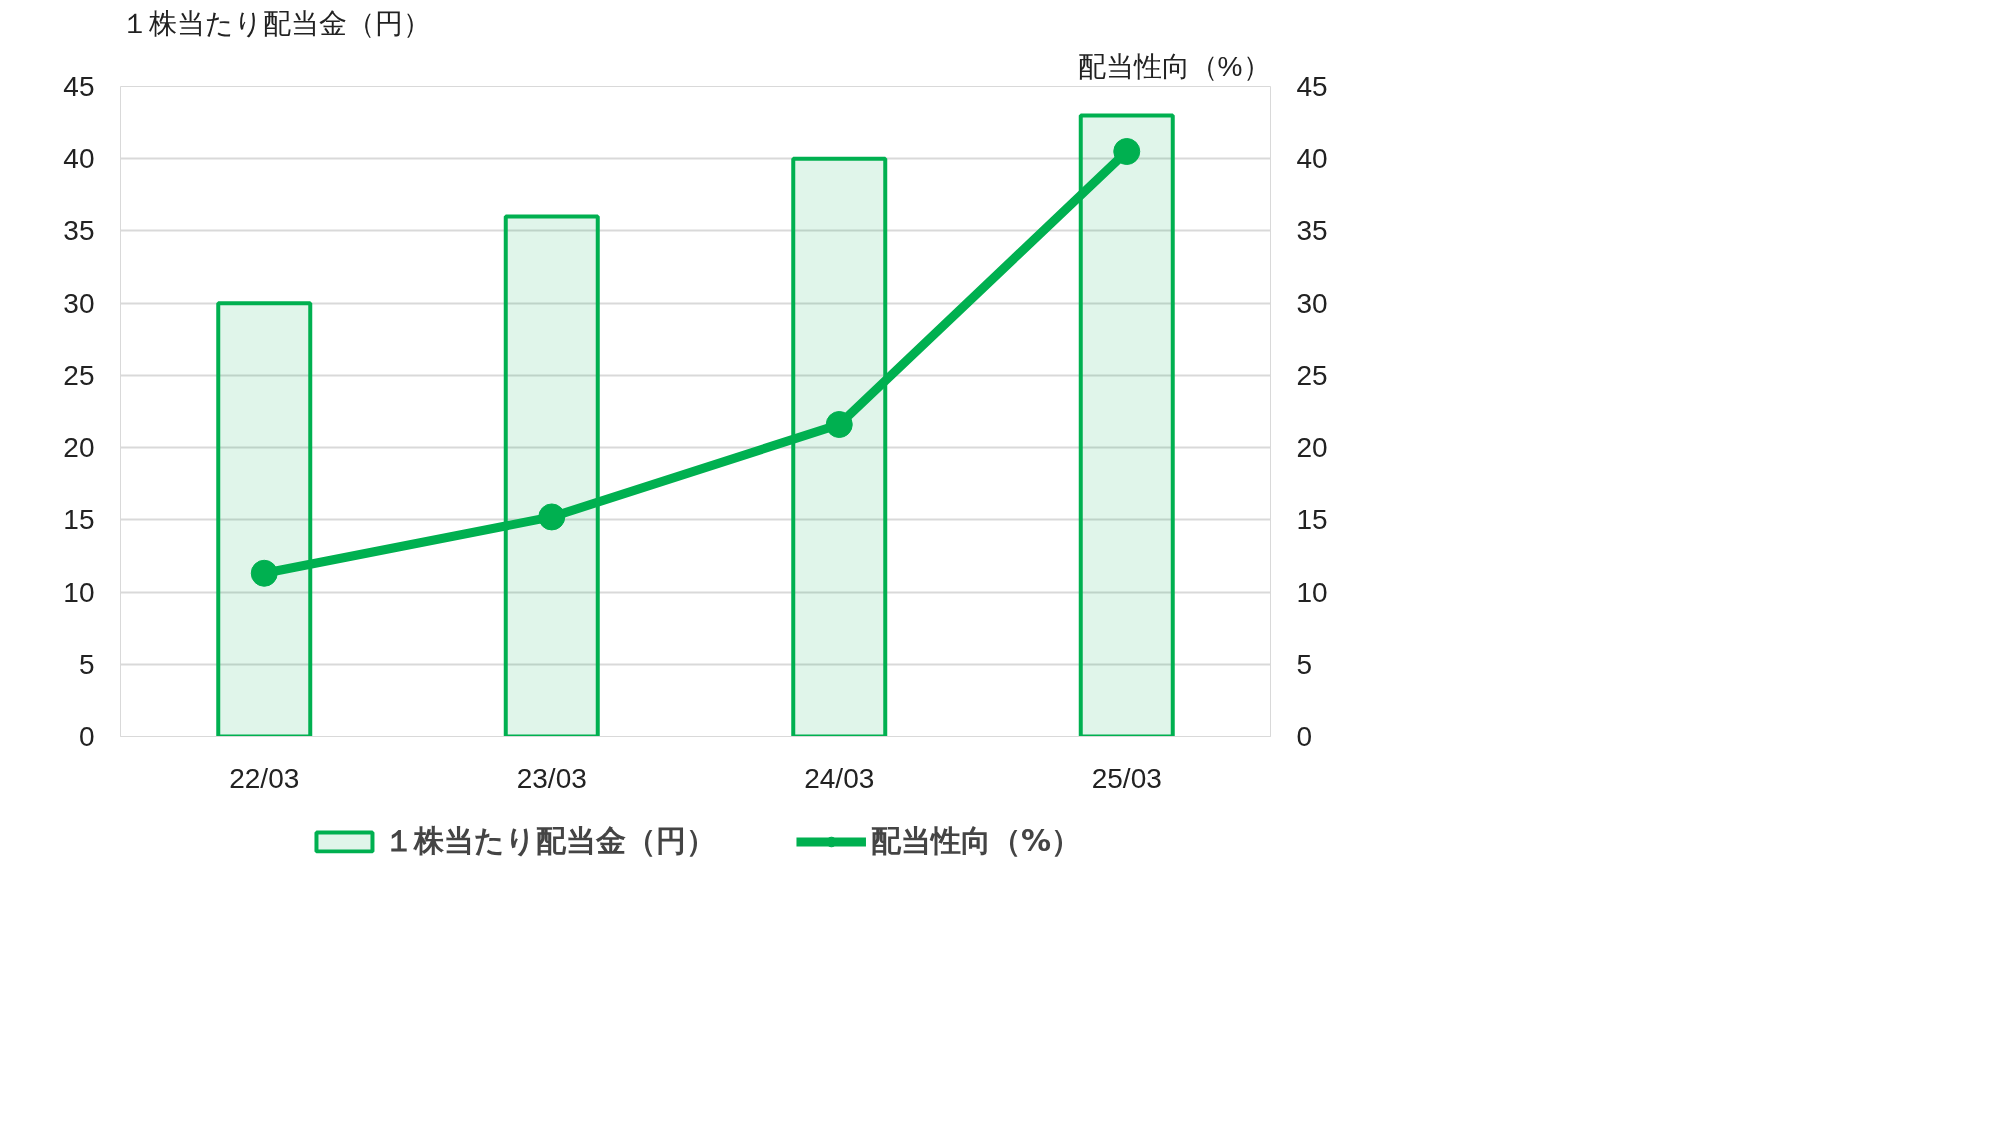  What do you see at coordinates (86, 736) in the screenshot?
I see `y-tick-label: 0` at bounding box center [86, 736].